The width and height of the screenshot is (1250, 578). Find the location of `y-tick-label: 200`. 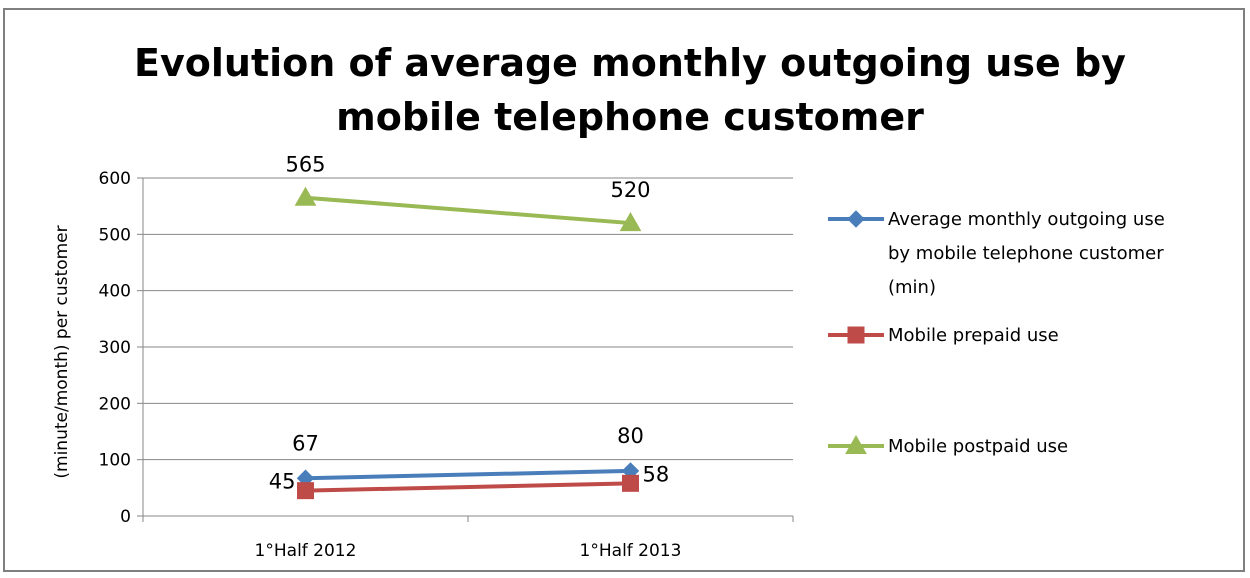

y-tick-label: 200 is located at coordinates (115, 404).